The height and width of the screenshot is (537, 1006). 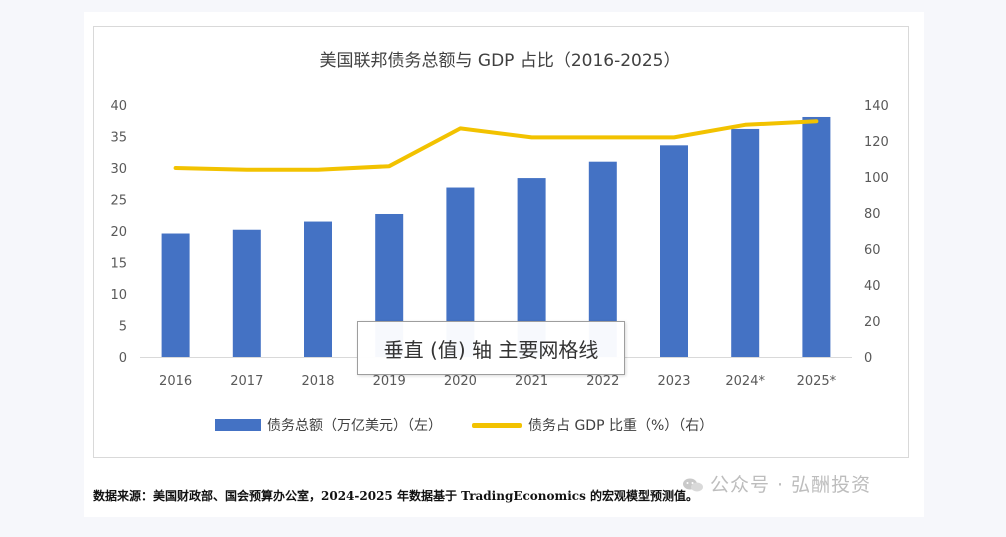 I want to click on x-tick-label: 2020, so click(x=460, y=381).